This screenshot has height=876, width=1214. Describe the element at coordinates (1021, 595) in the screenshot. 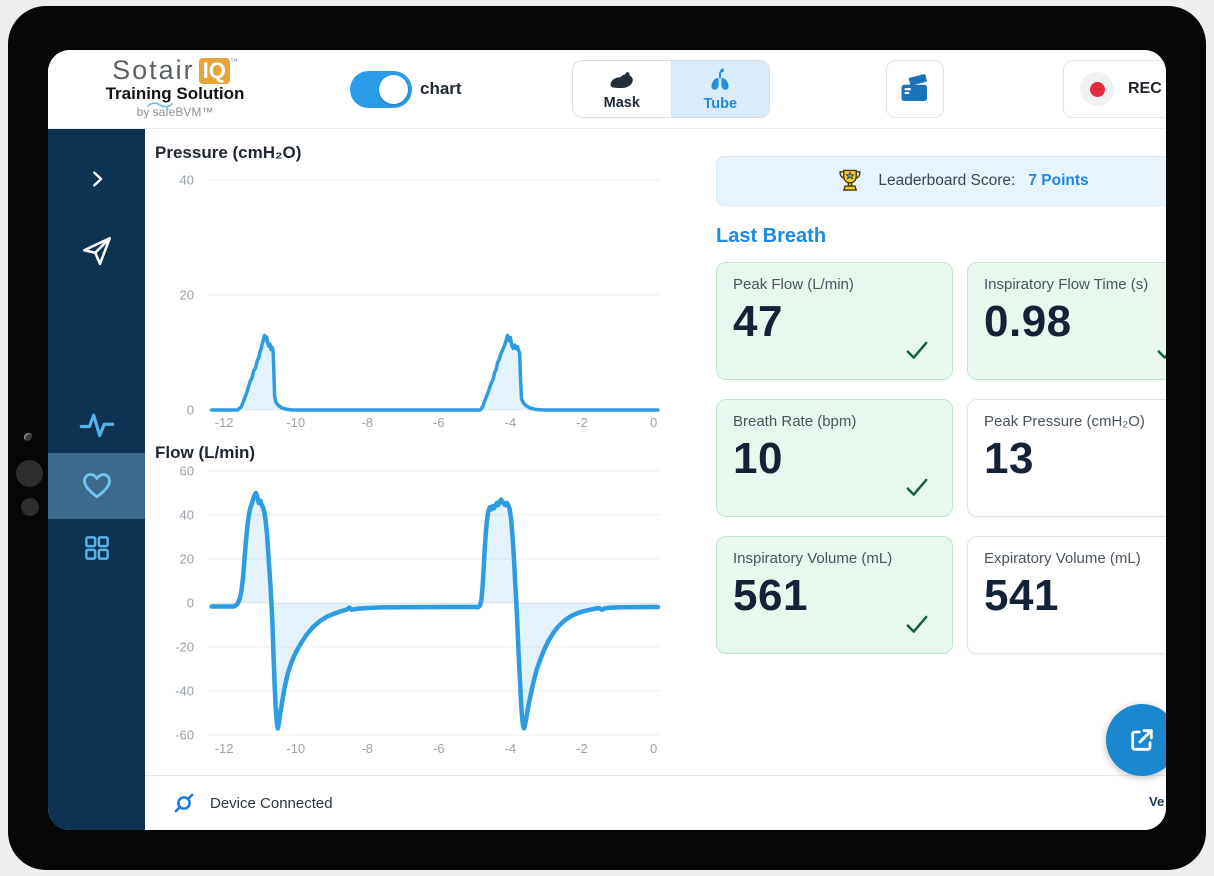

I see `metric-value: 541` at that location.